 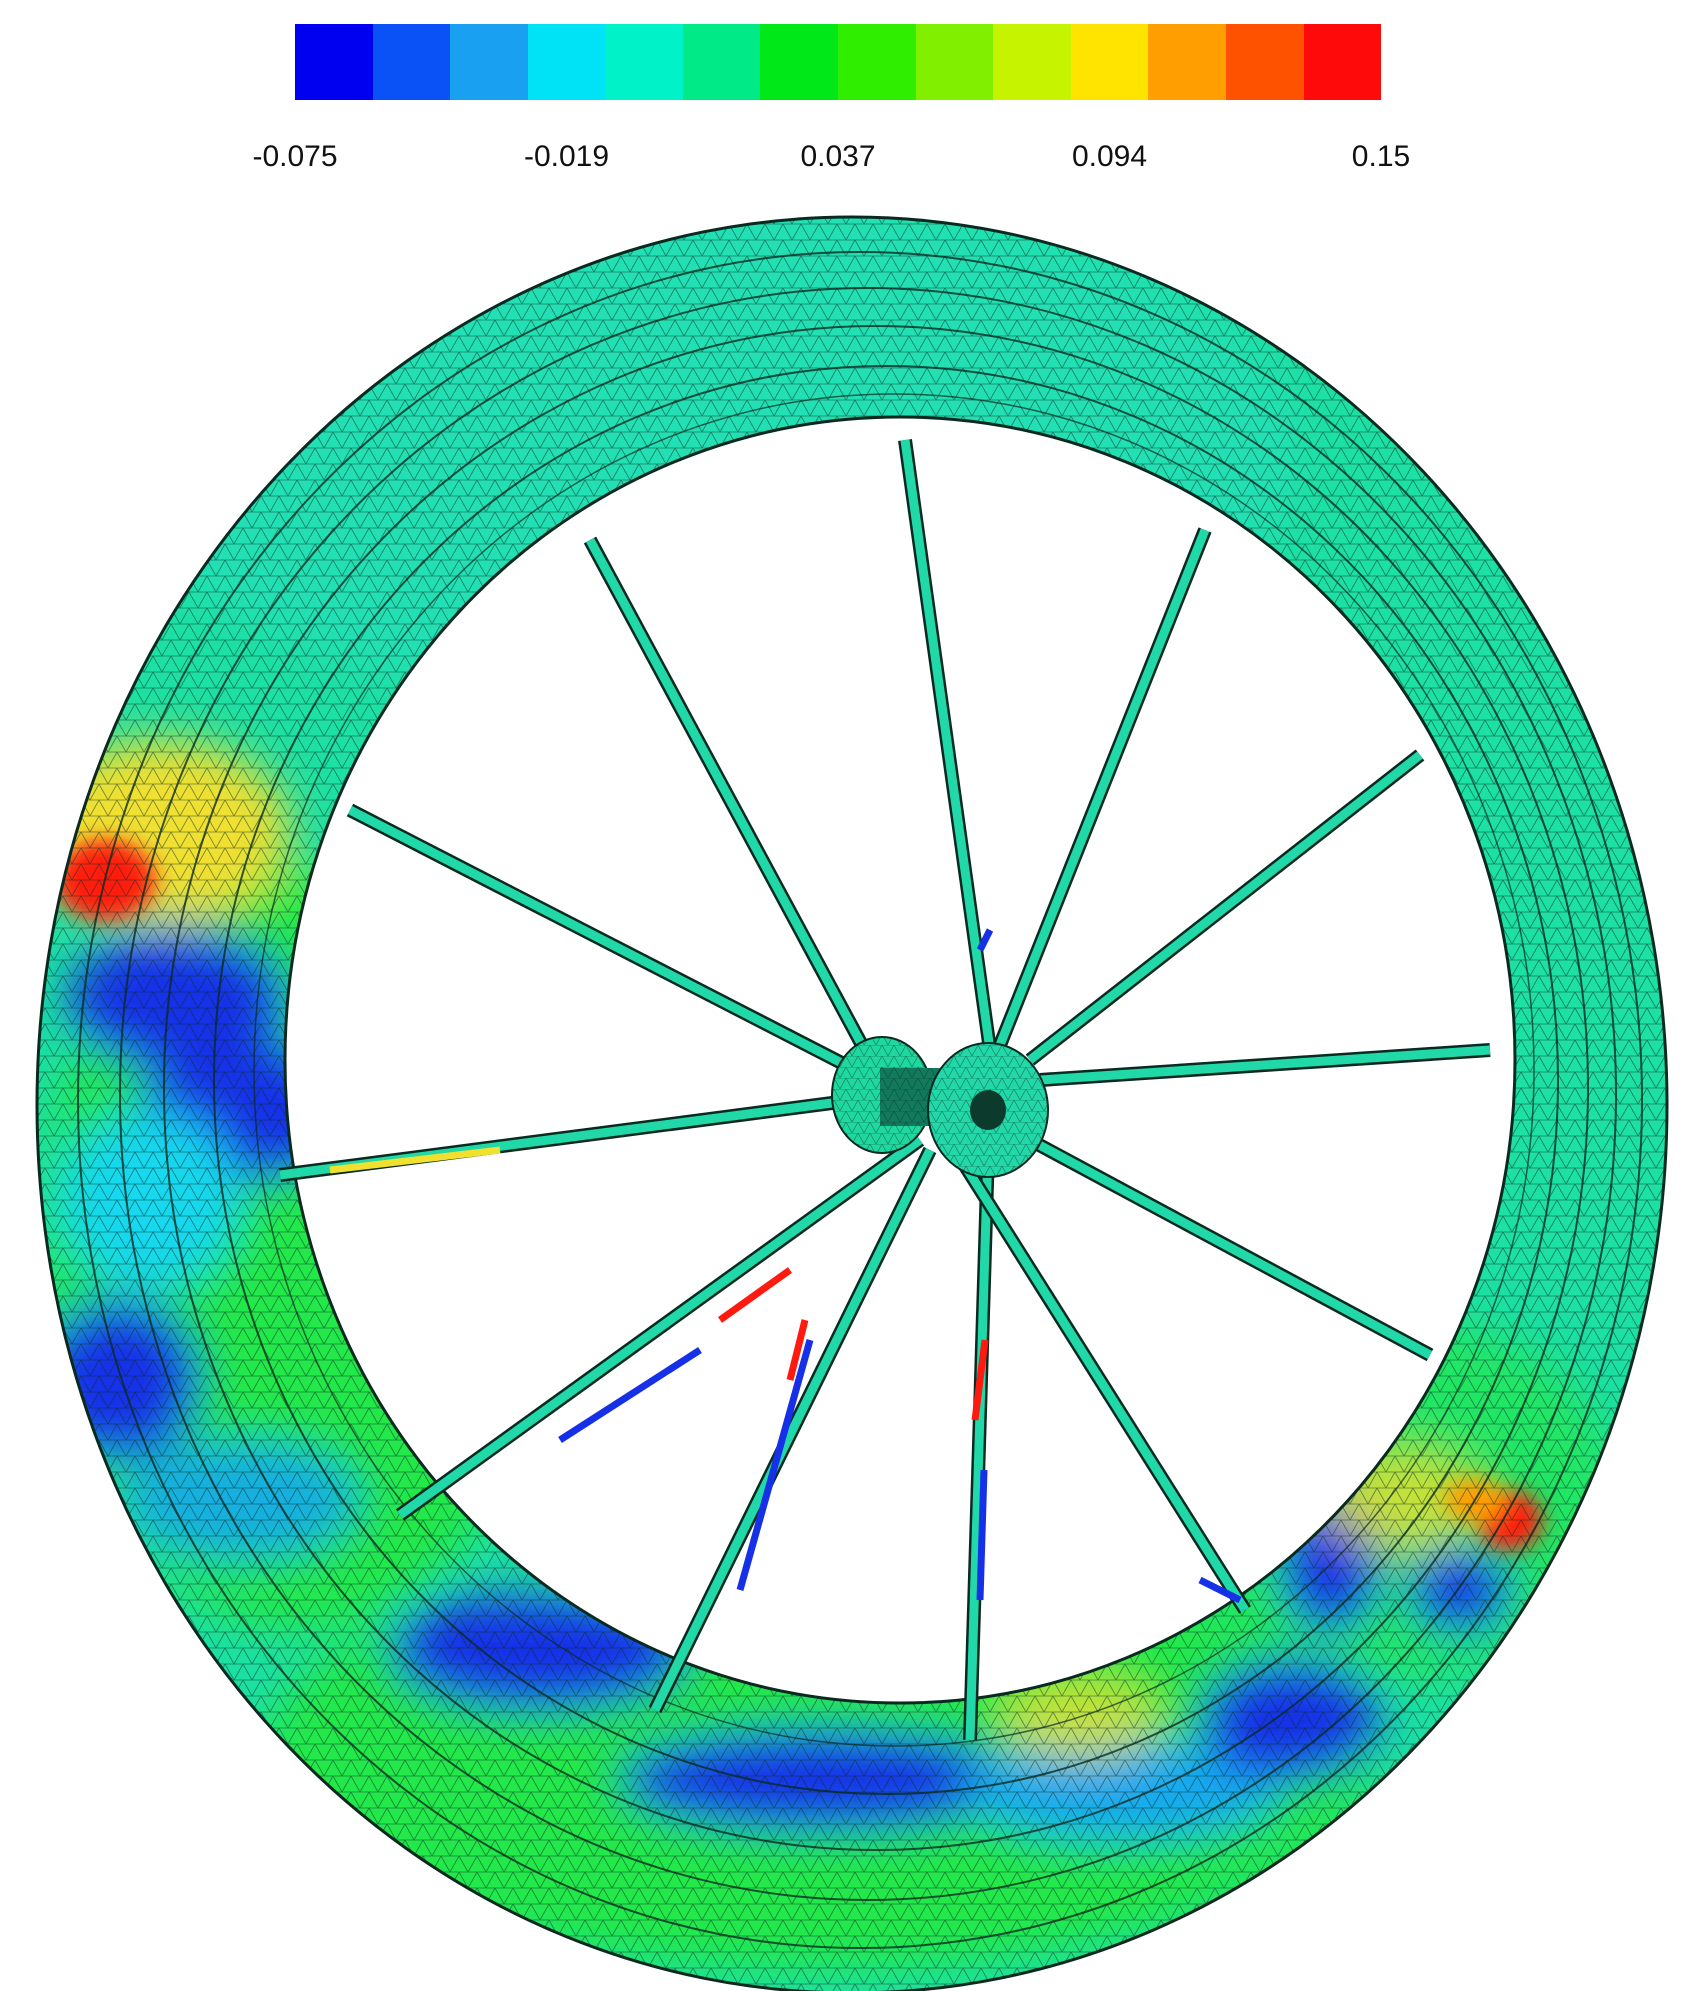 What do you see at coordinates (838, 156) in the screenshot?
I see `colorbar-tick-label: 0.037` at bounding box center [838, 156].